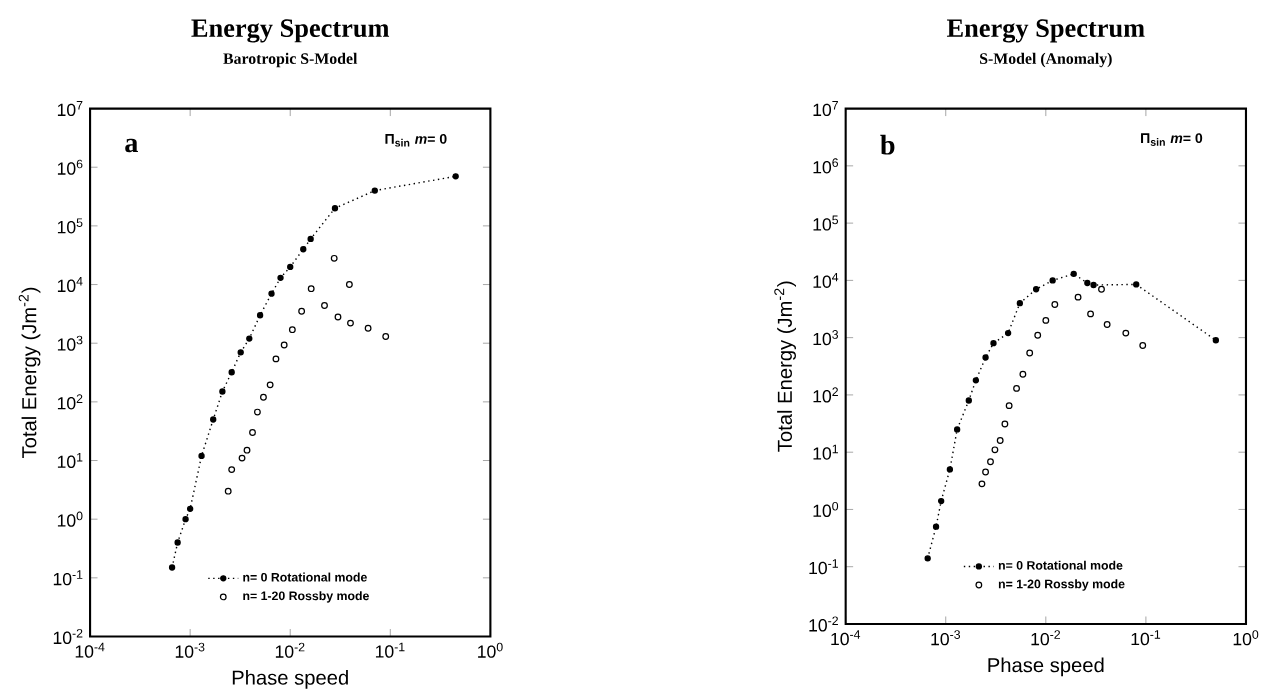 This screenshot has height=689, width=1271. Describe the element at coordinates (1046, 60) in the screenshot. I see `chart-subtitle: S-Model (Anomaly)` at that location.